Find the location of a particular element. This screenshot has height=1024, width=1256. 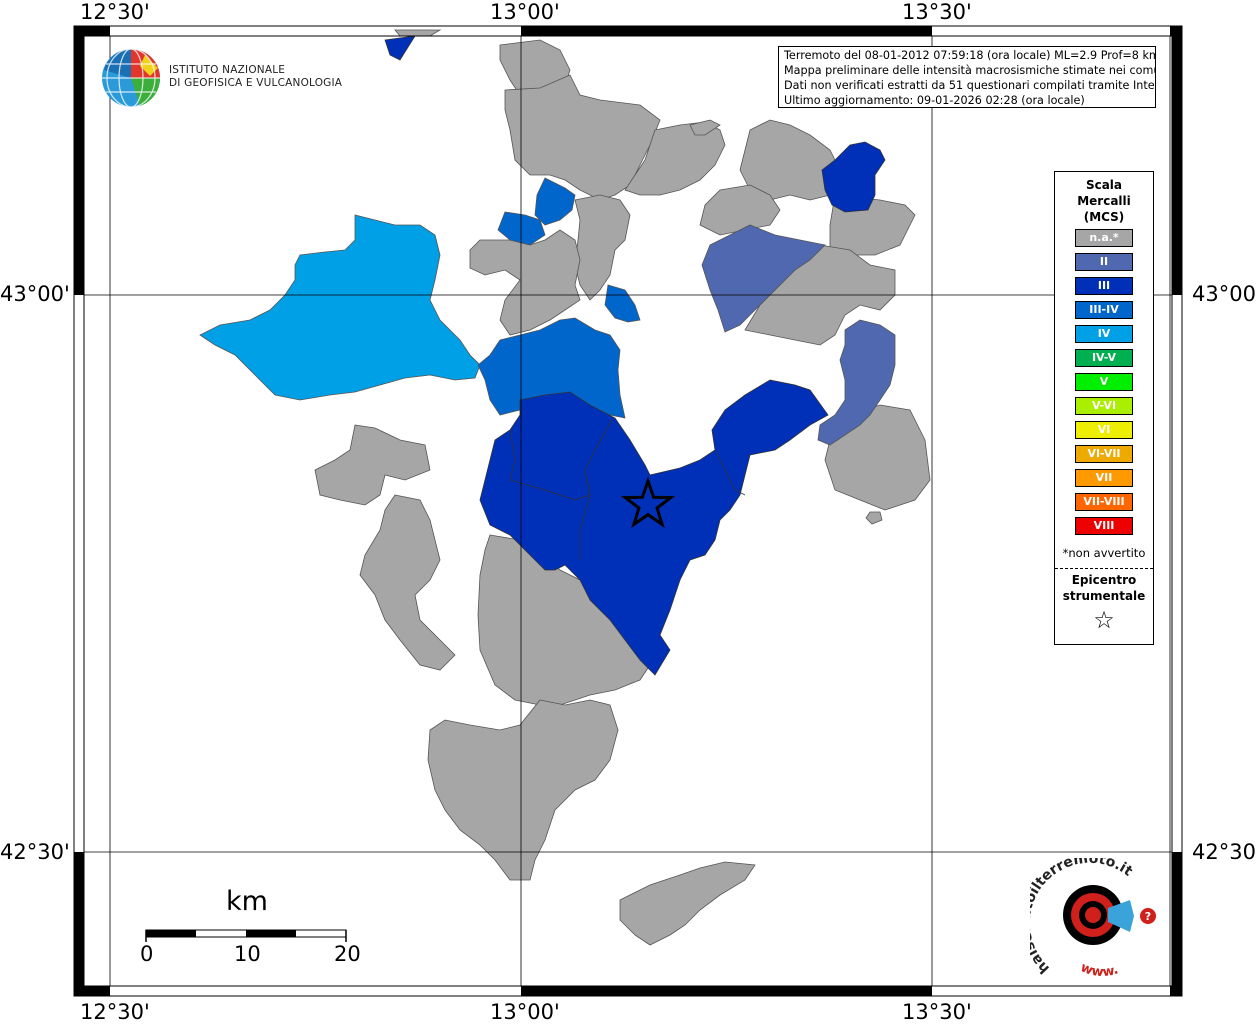

scale-bar is located at coordinates (246, 935).